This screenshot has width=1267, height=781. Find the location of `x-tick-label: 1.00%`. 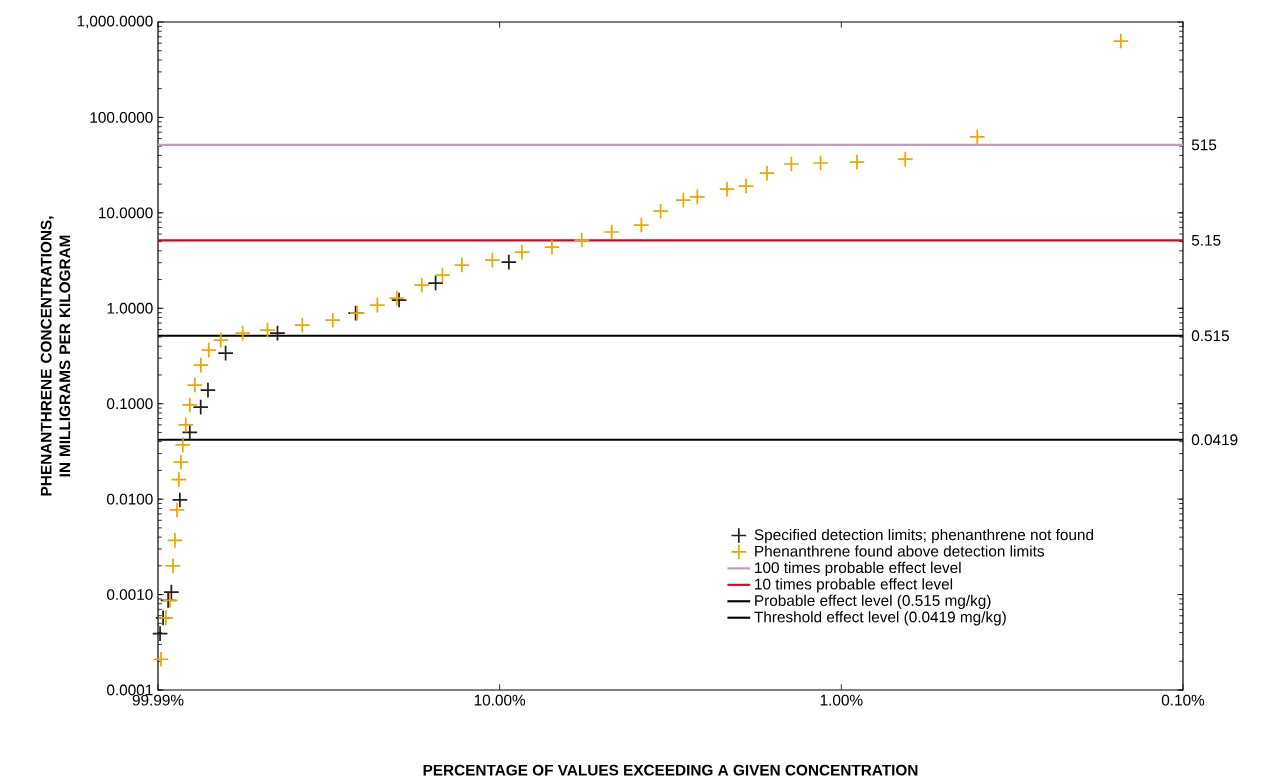

x-tick-label: 1.00% is located at coordinates (841, 700).